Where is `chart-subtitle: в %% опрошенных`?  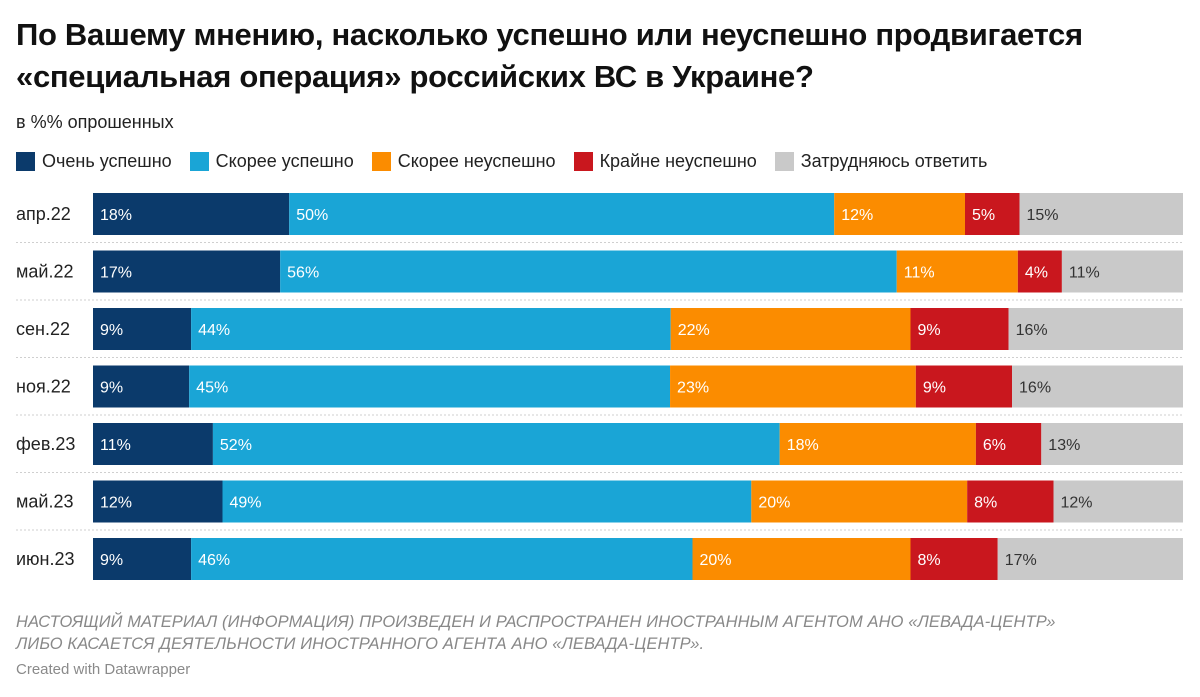 chart-subtitle: в %% опрошенных is located at coordinates (95, 122).